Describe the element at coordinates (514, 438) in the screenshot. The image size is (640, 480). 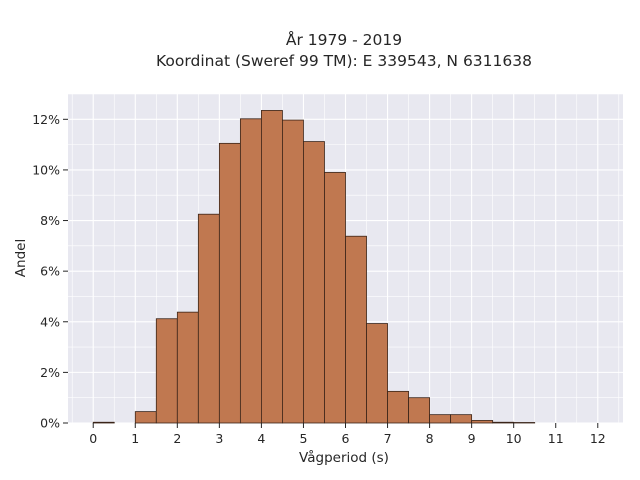
I see `x-tick-label: 10` at that location.